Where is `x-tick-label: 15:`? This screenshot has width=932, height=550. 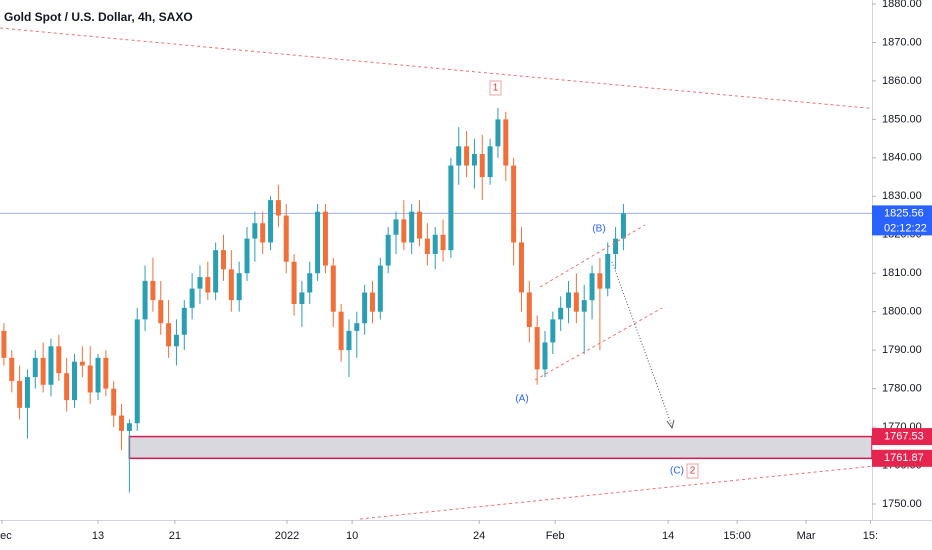
x-tick-label: 15: is located at coordinates (870, 536).